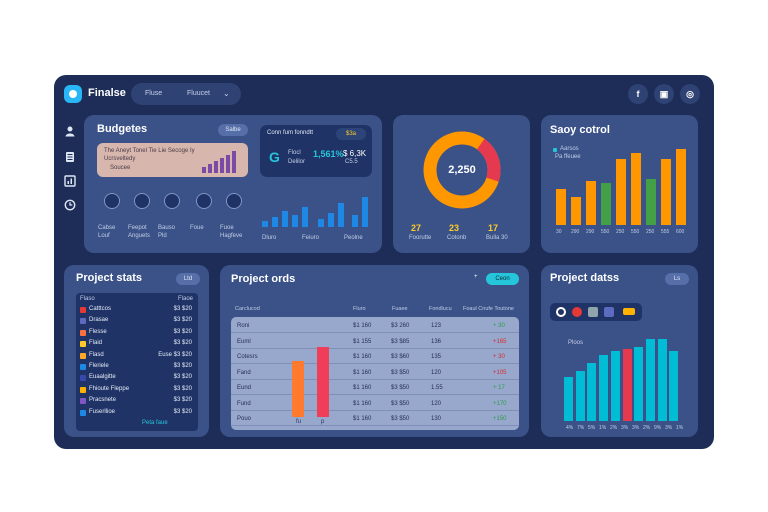  Describe the element at coordinates (244, 403) in the screenshot. I see `row-name: Fund` at that location.